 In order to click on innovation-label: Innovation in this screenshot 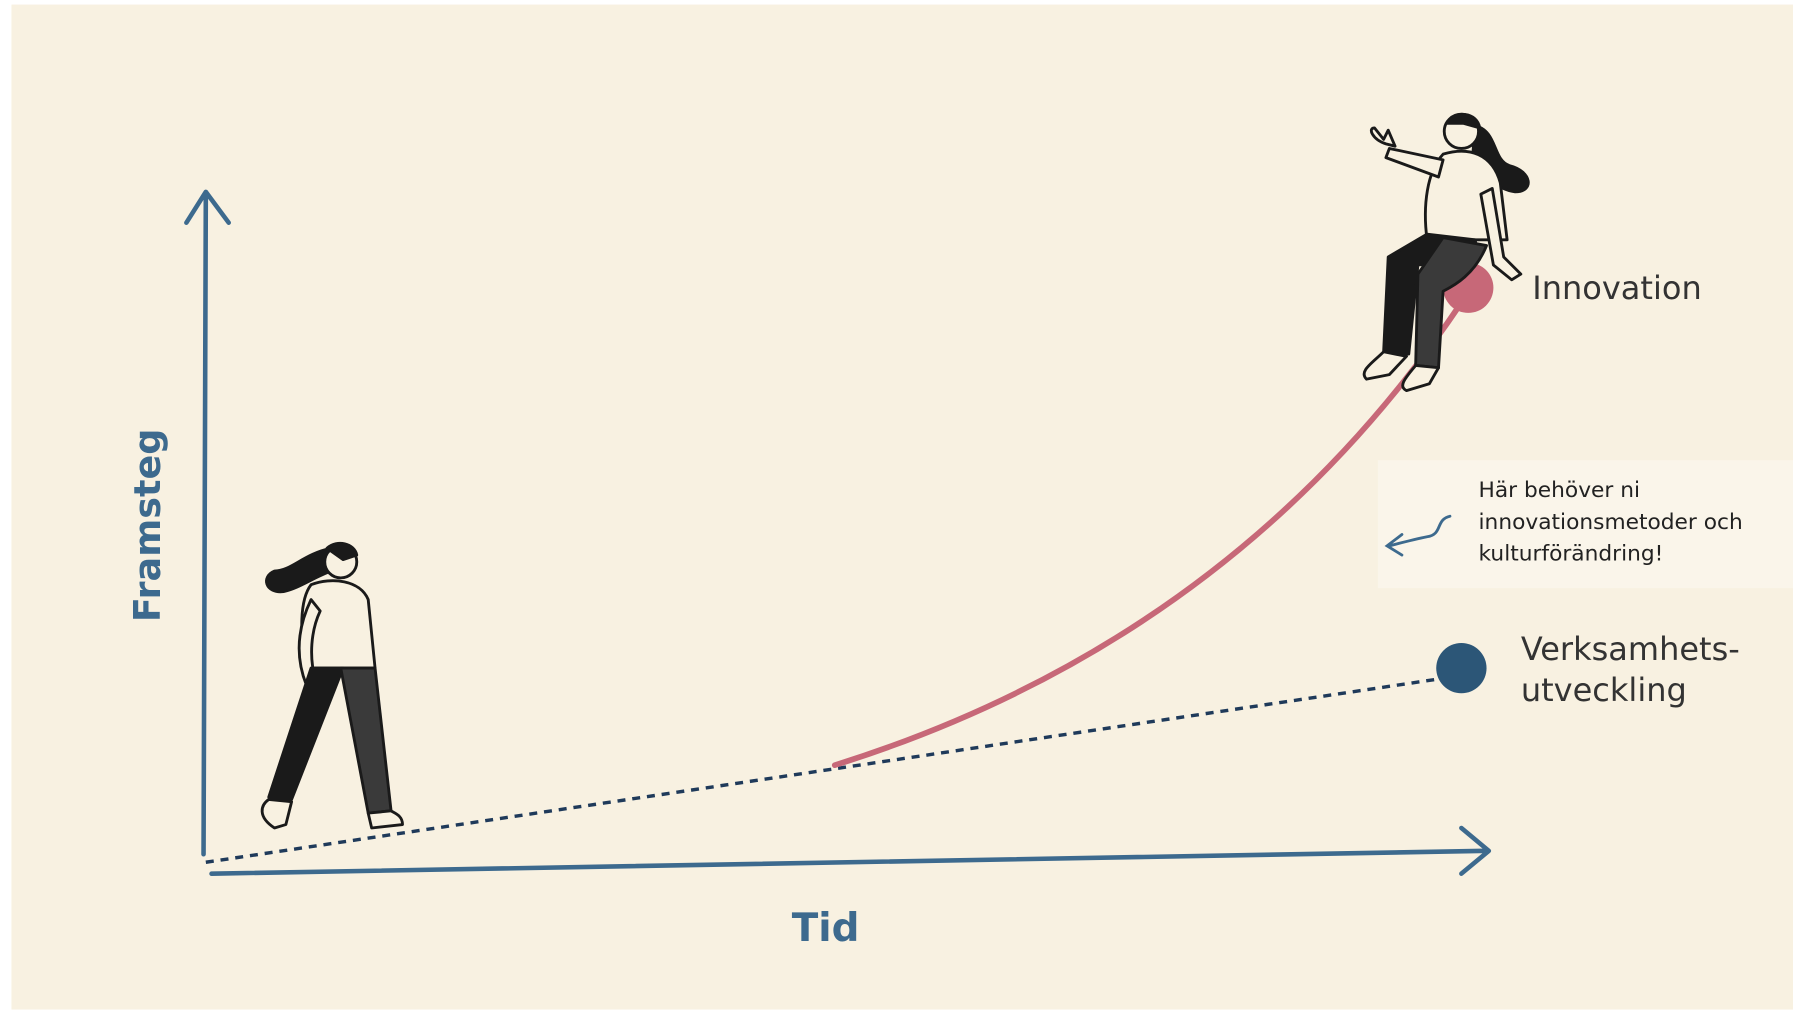, I will do `click(1616, 288)`.